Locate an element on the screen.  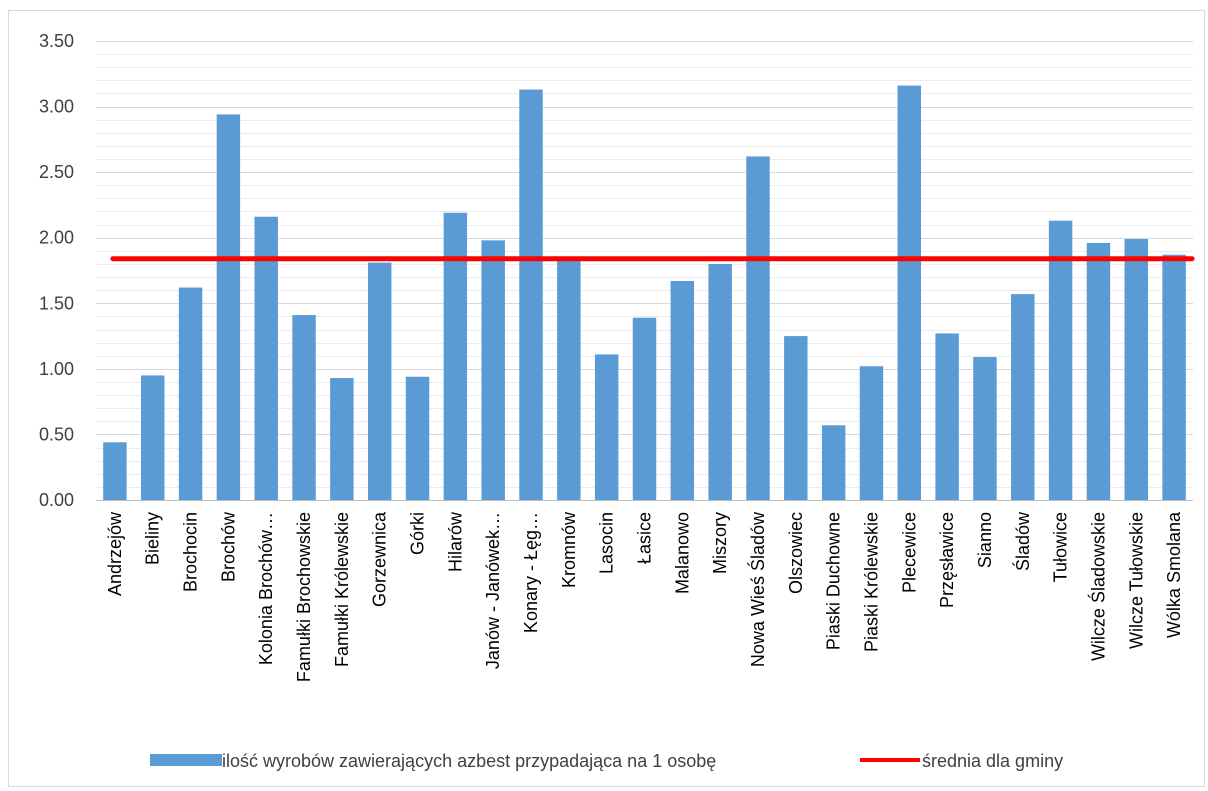
y-tick-label: 3.00 is located at coordinates (56, 107).